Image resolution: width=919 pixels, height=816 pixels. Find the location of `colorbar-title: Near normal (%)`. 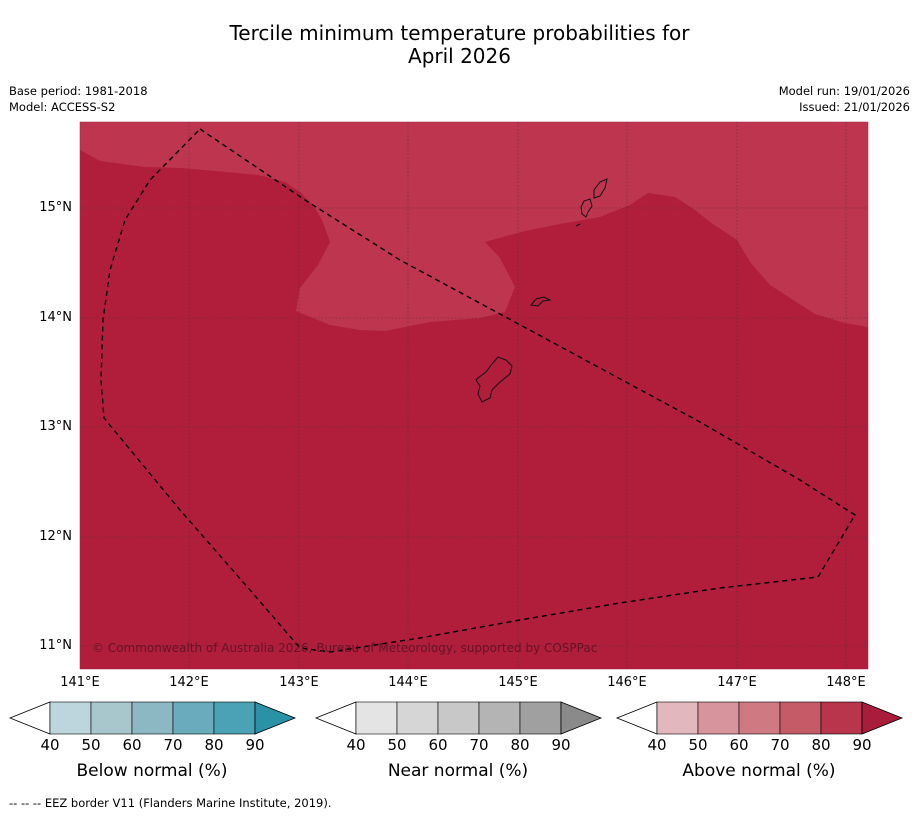

colorbar-title: Near normal (%) is located at coordinates (458, 771).